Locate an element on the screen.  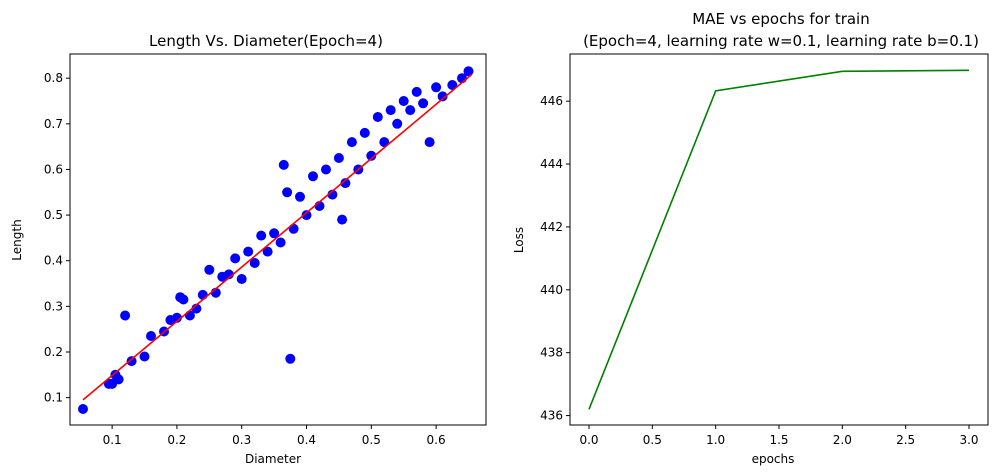
x-tick-label: 0.1 is located at coordinates (112, 440).